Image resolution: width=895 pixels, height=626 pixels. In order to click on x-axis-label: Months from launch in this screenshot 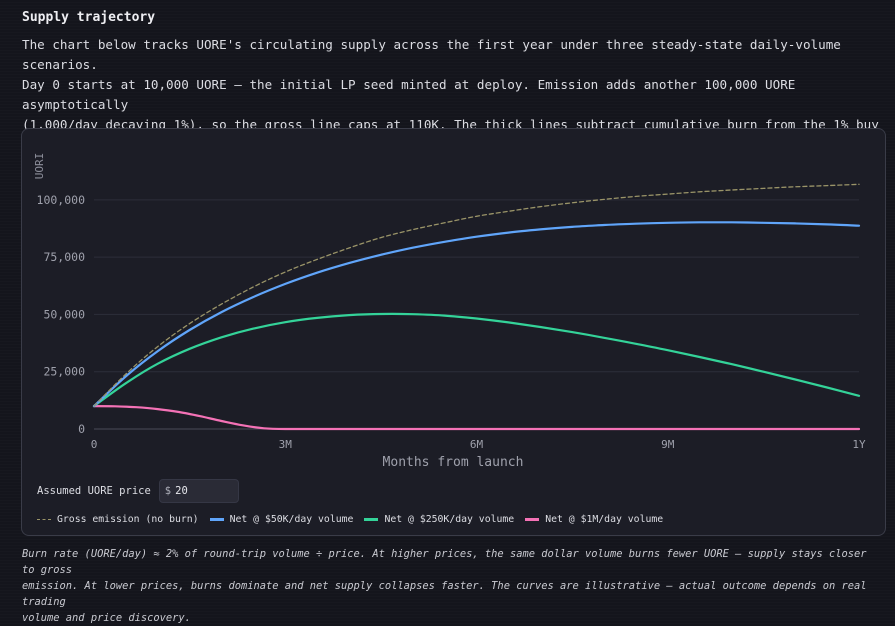, I will do `click(453, 462)`.